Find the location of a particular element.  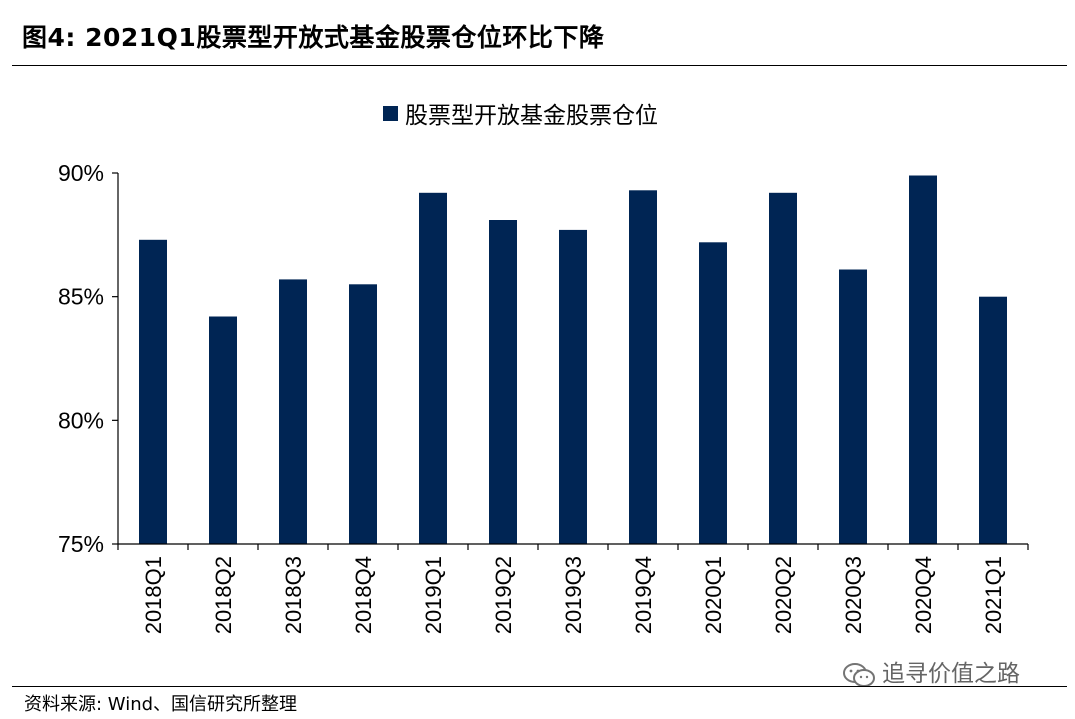

bar-2019Q2 is located at coordinates (503, 382).